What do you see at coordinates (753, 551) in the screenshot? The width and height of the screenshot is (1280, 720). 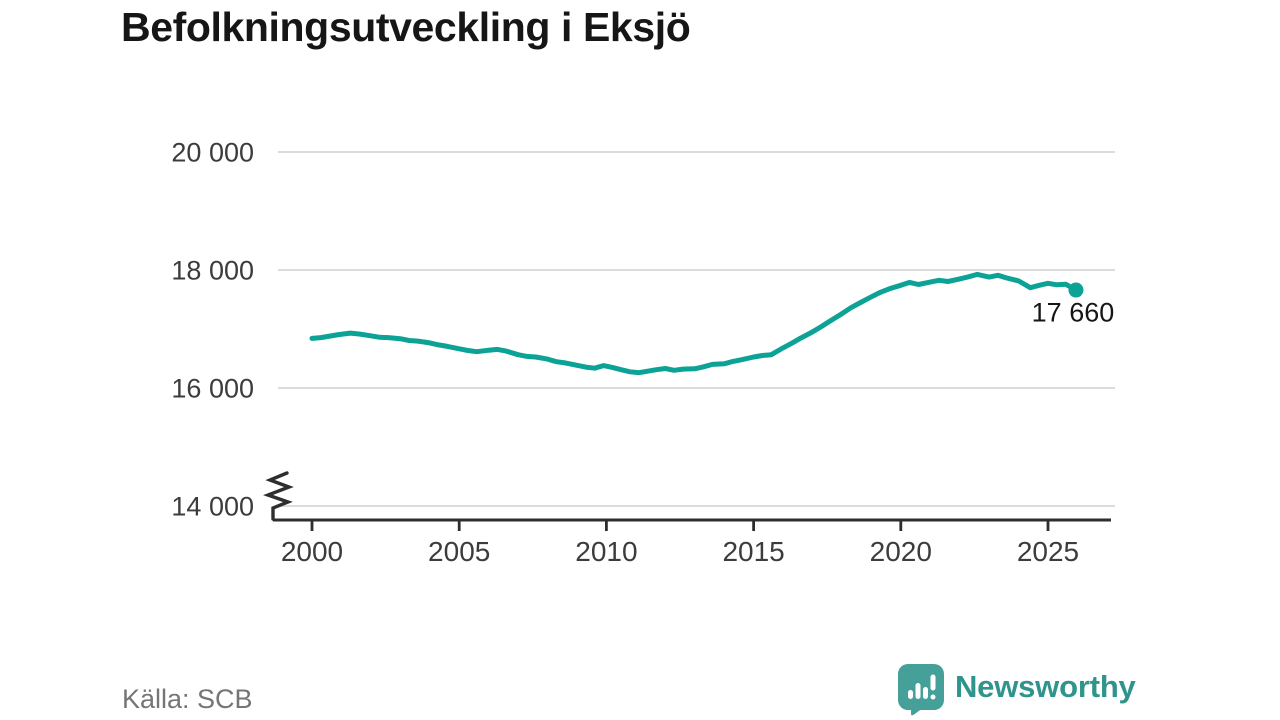 I see `x-axis-label: 2015` at bounding box center [753, 551].